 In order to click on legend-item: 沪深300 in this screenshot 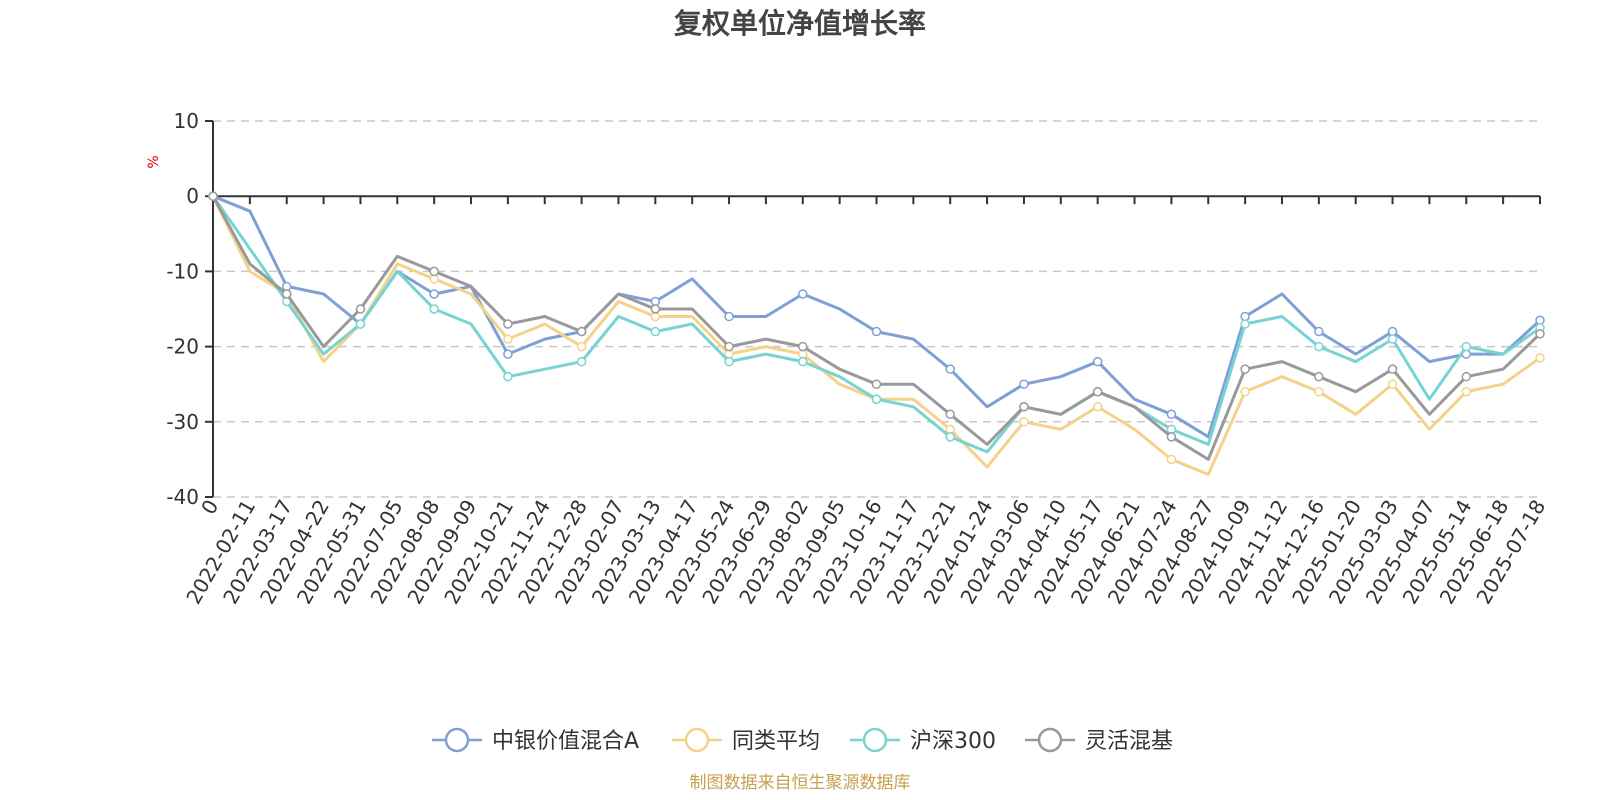, I will do `click(923, 740)`.